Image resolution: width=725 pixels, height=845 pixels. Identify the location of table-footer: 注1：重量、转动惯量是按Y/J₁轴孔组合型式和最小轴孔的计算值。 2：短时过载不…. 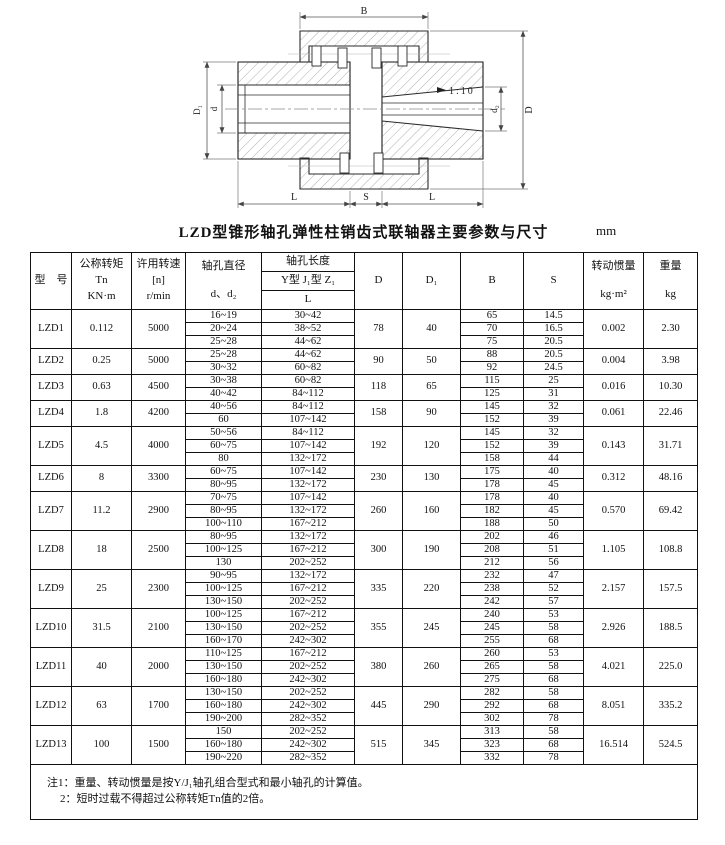
(364, 792).